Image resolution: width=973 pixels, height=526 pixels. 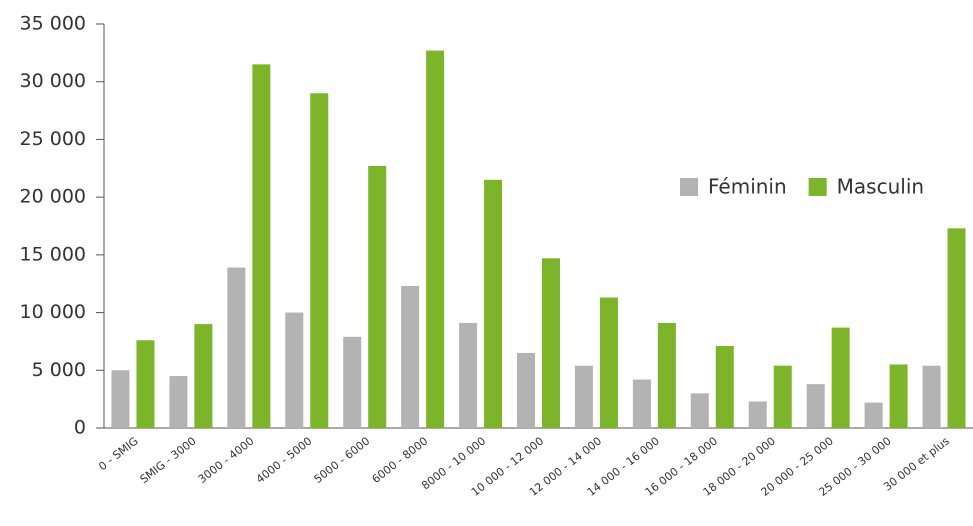 I want to click on y-tick-label: 35 000, so click(x=53, y=24).